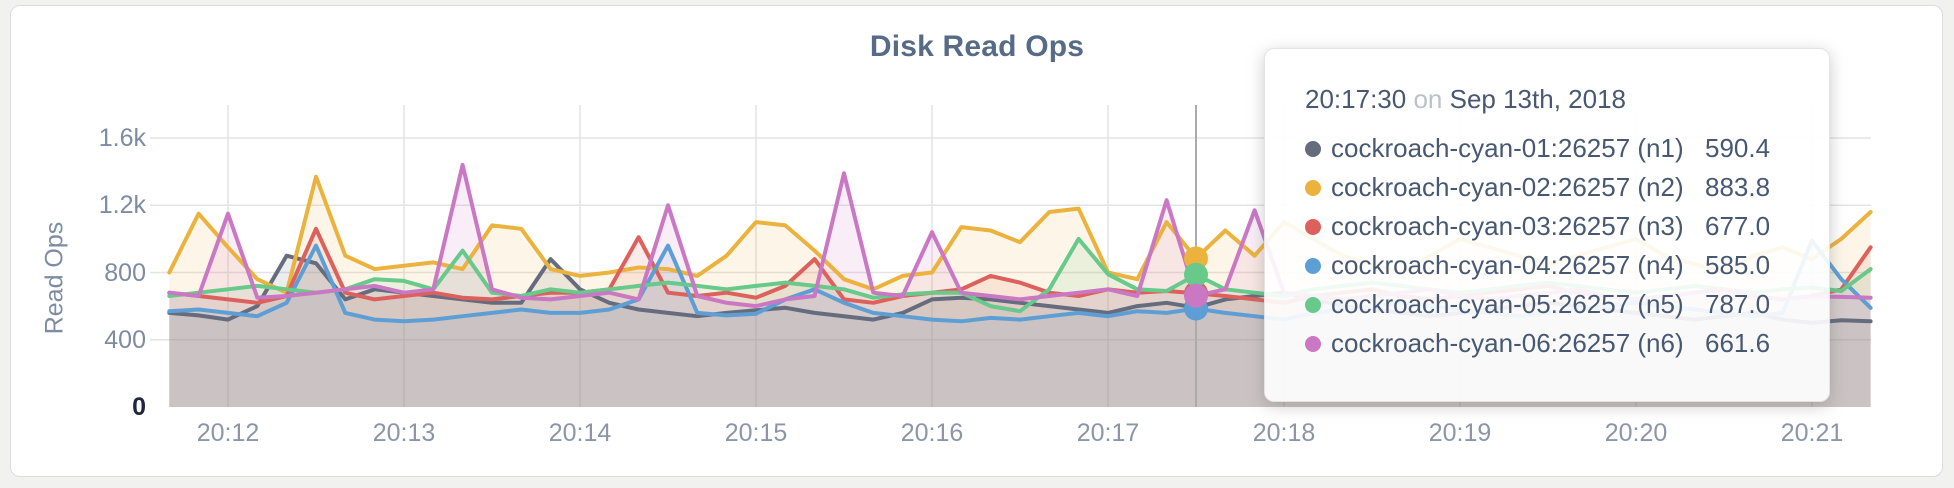 This screenshot has width=1954, height=488. What do you see at coordinates (1356, 99) in the screenshot?
I see `tooltip-time: 20:17:30` at bounding box center [1356, 99].